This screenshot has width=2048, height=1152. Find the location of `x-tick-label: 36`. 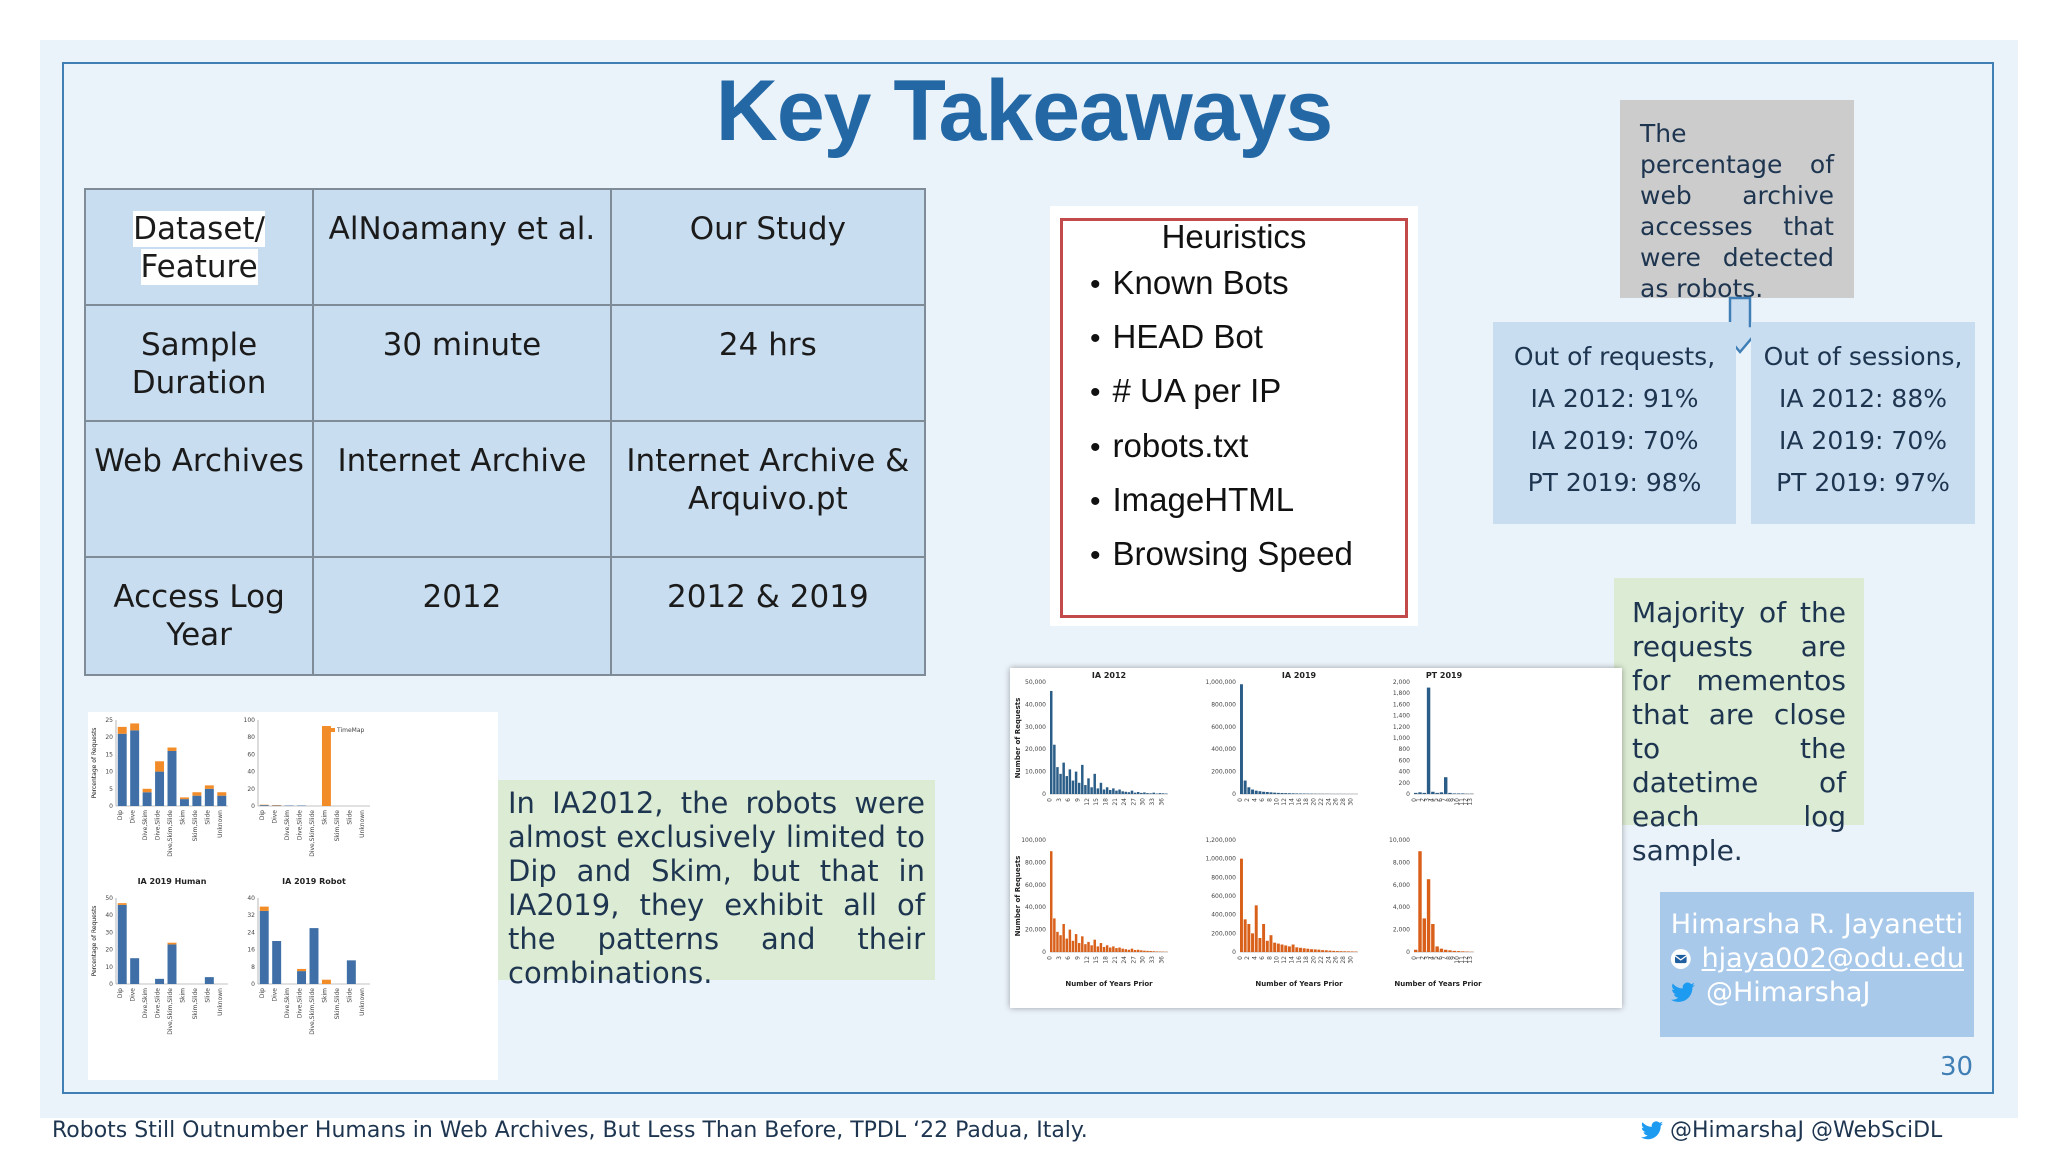

x-tick-label: 36 is located at coordinates (1161, 960).